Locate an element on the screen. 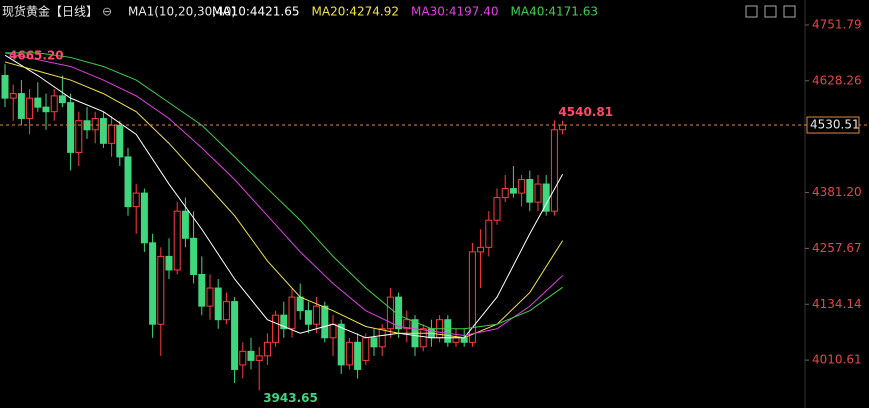 The image size is (869, 408). y-tick-label: 4257.67 is located at coordinates (837, 248).